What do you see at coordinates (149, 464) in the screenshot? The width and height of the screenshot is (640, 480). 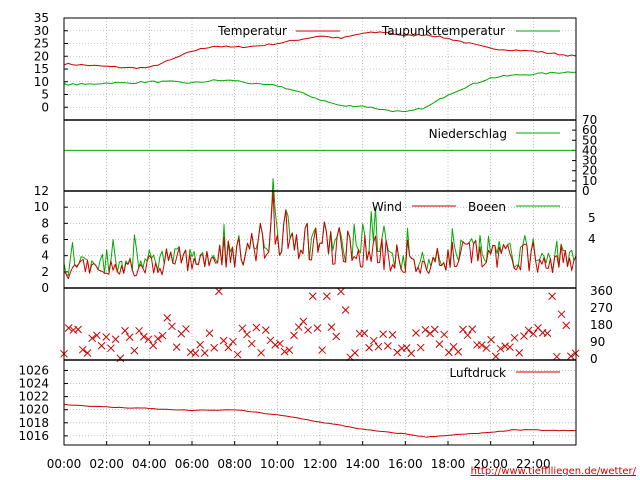 I see `x-tick-label: 04:00` at bounding box center [149, 464].